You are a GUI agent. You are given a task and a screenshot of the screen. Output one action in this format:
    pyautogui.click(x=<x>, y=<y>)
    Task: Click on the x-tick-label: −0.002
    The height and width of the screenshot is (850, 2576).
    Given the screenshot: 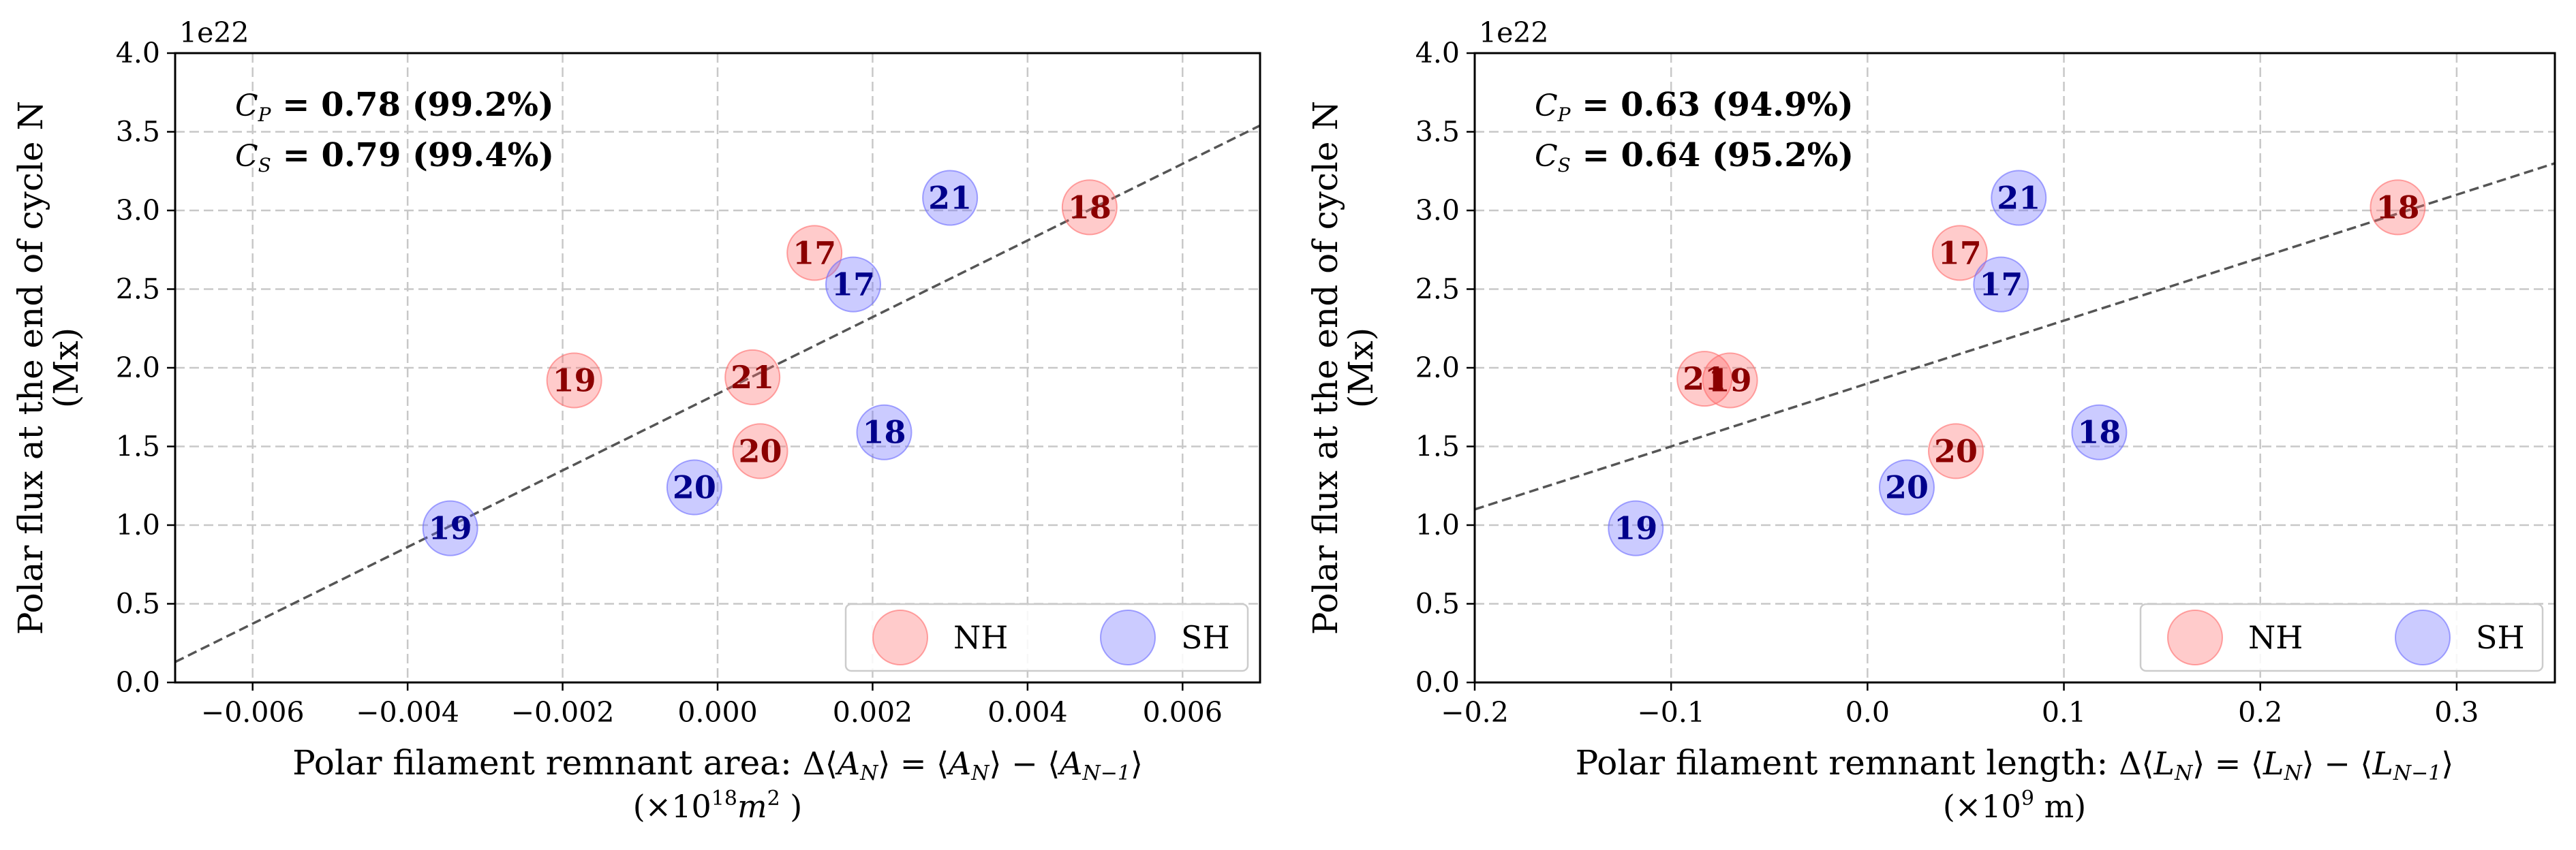 What is the action you would take?
    pyautogui.click(x=563, y=713)
    